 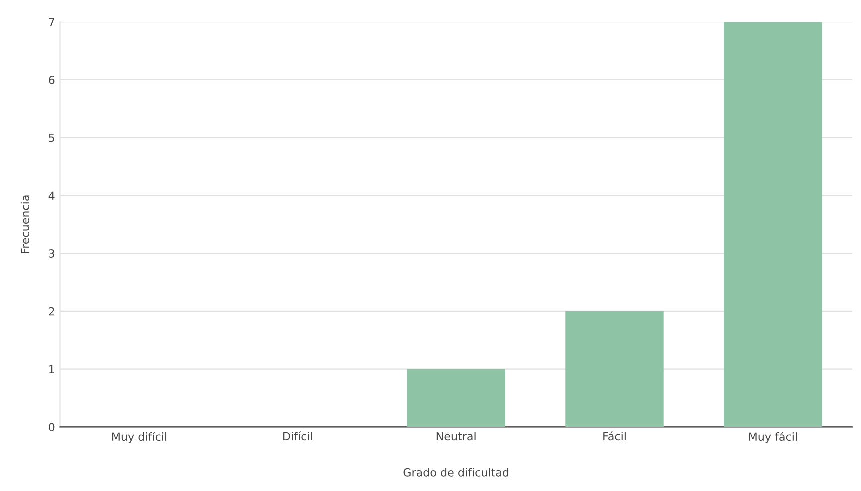 I want to click on y-tick-label: 6, so click(x=52, y=80).